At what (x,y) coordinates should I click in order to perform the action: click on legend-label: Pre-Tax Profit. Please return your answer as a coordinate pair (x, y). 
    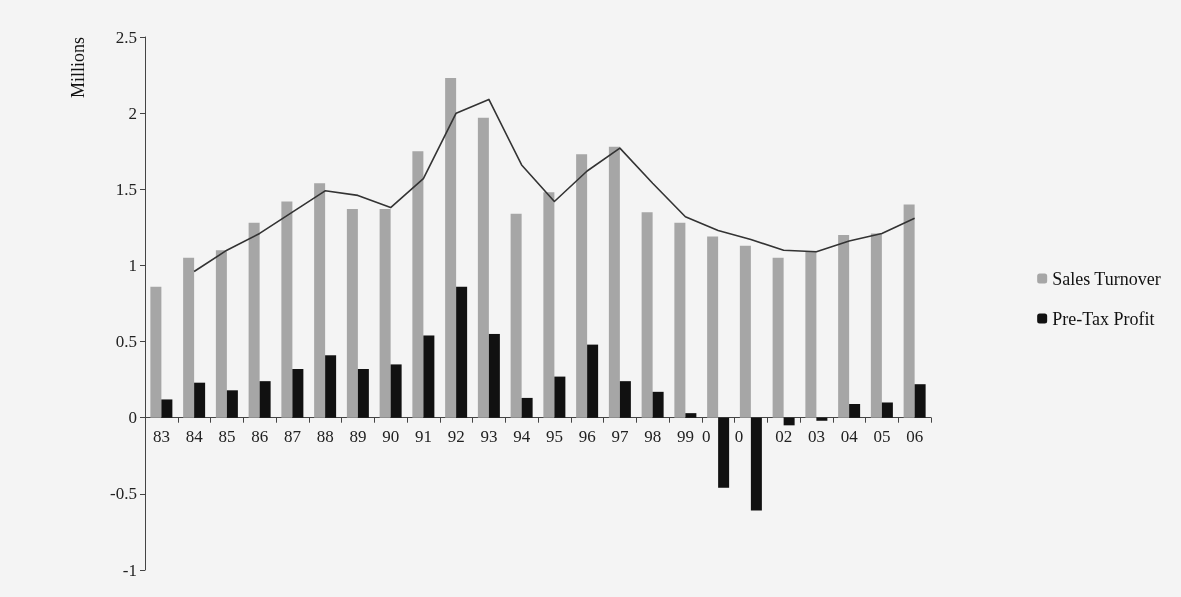
    Looking at the image, I should click on (1103, 318).